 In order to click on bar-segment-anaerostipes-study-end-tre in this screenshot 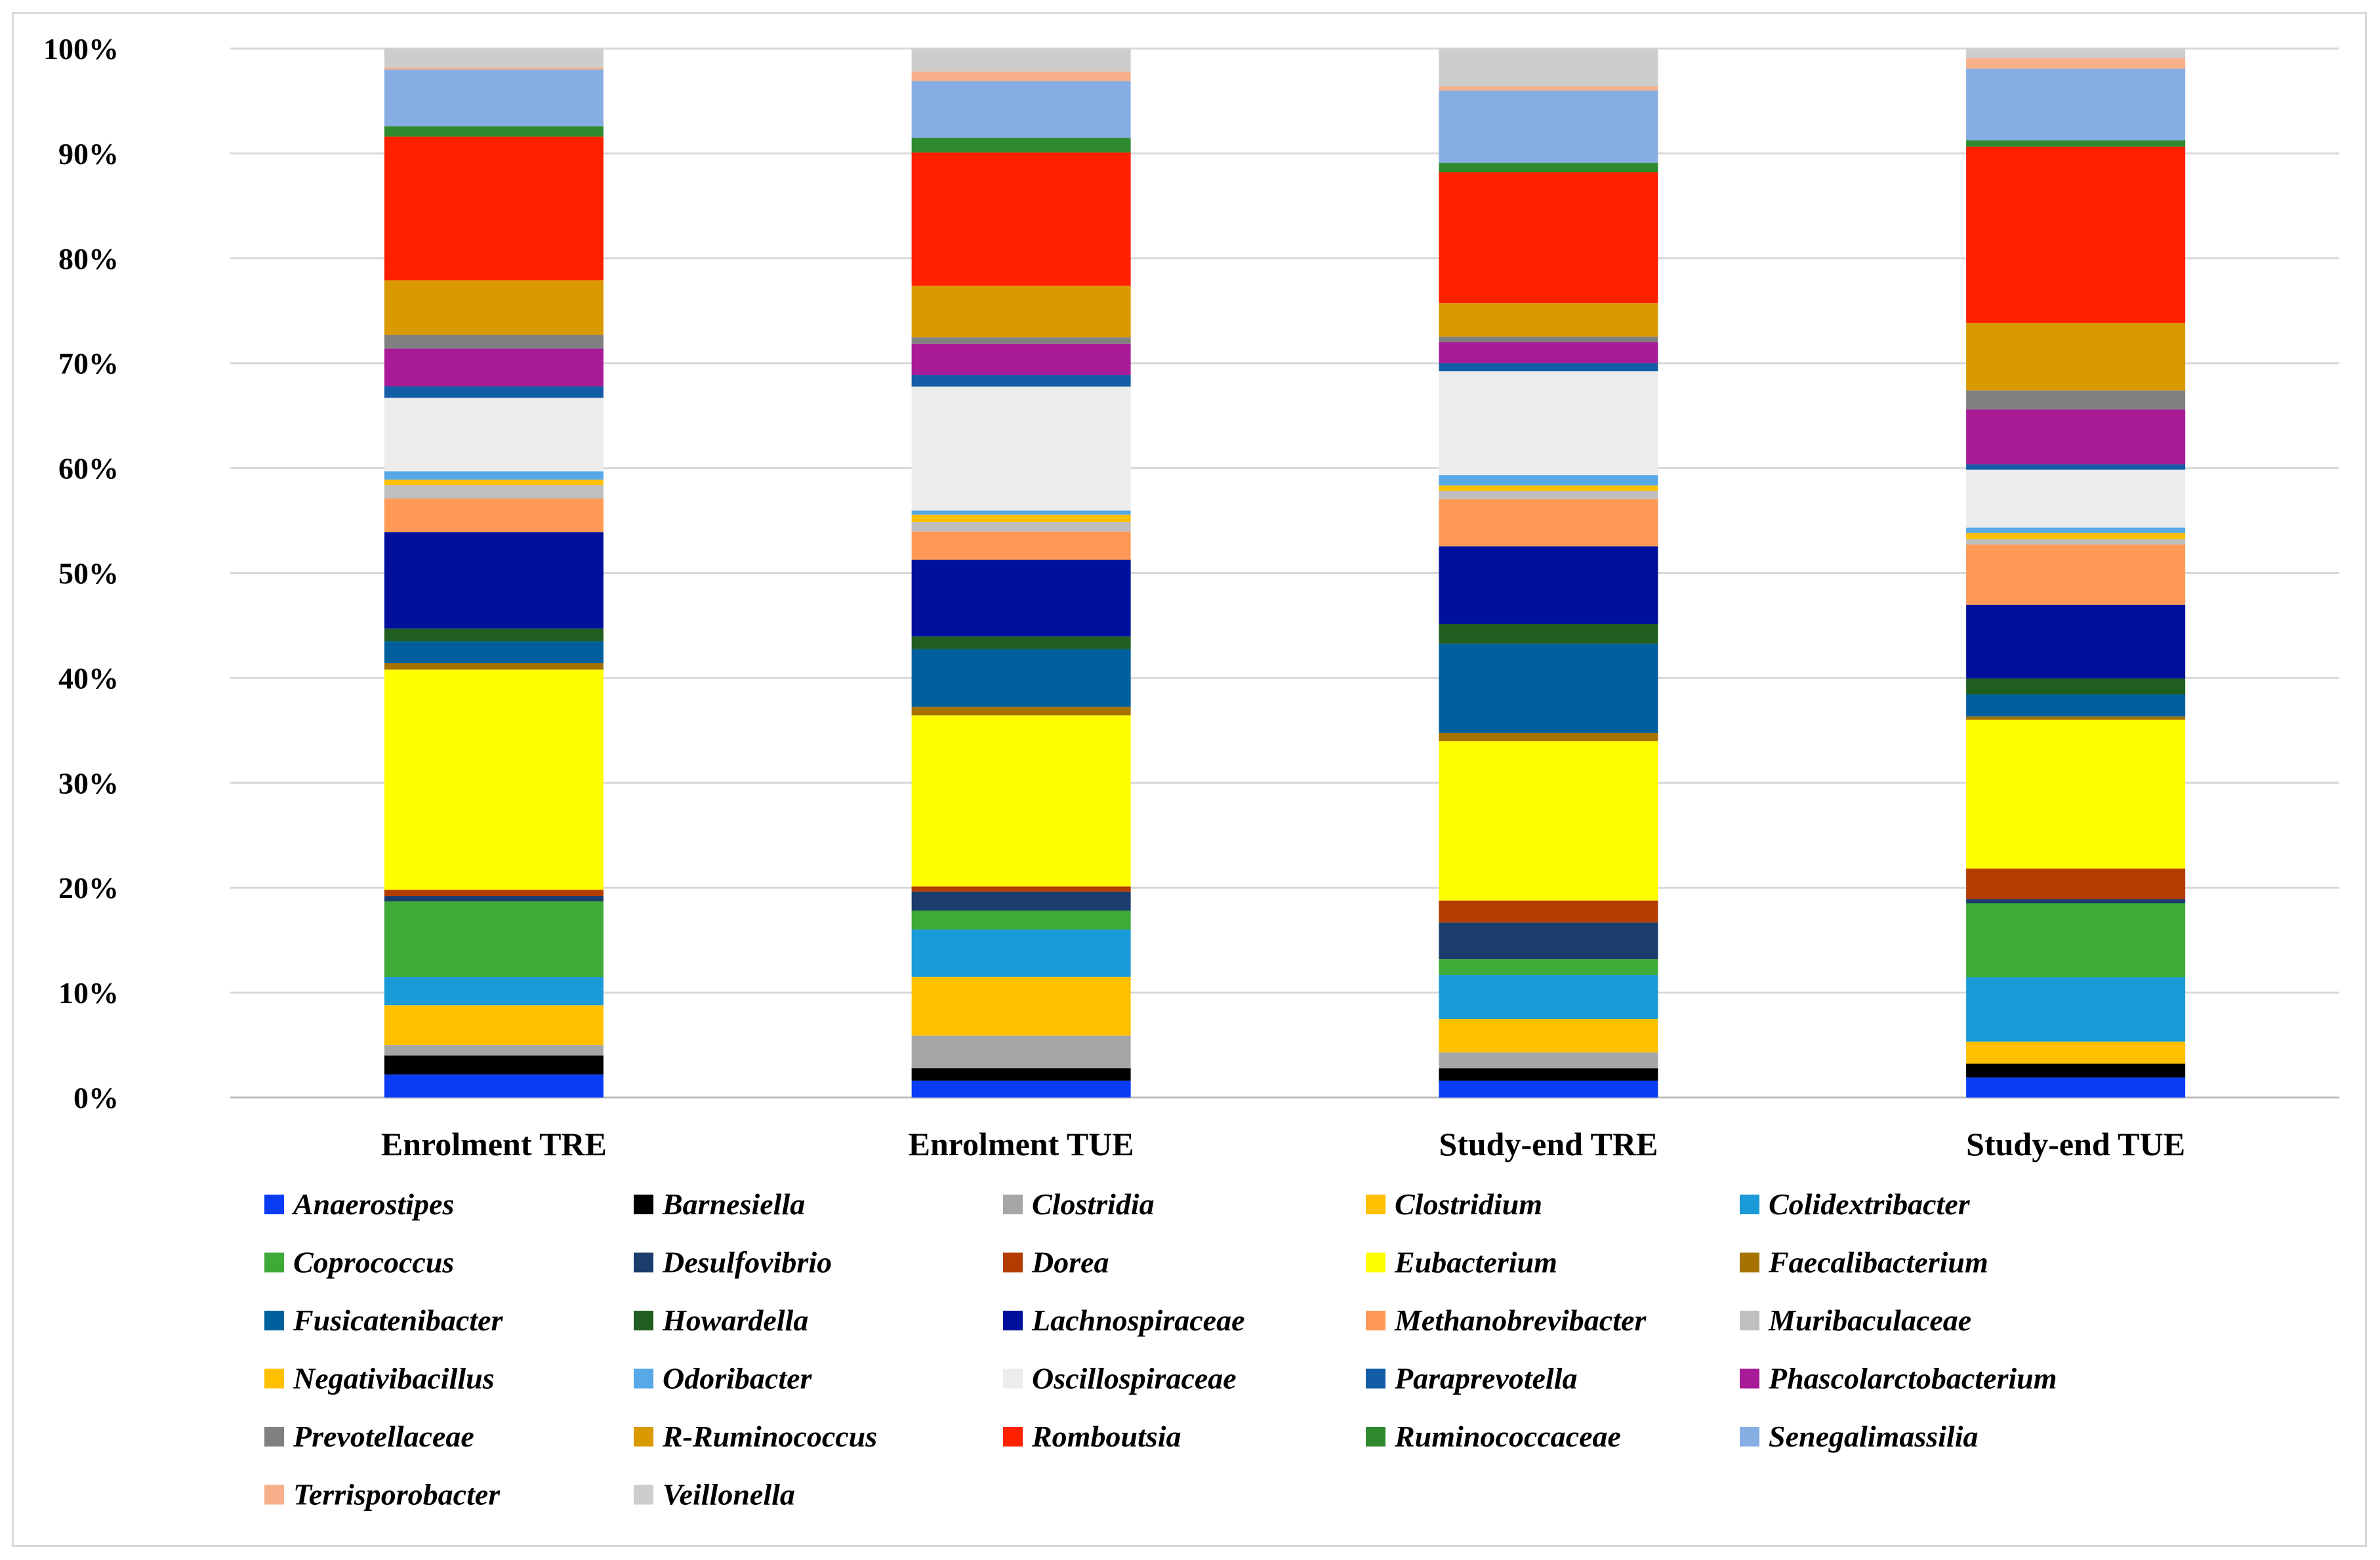, I will do `click(1548, 1089)`.